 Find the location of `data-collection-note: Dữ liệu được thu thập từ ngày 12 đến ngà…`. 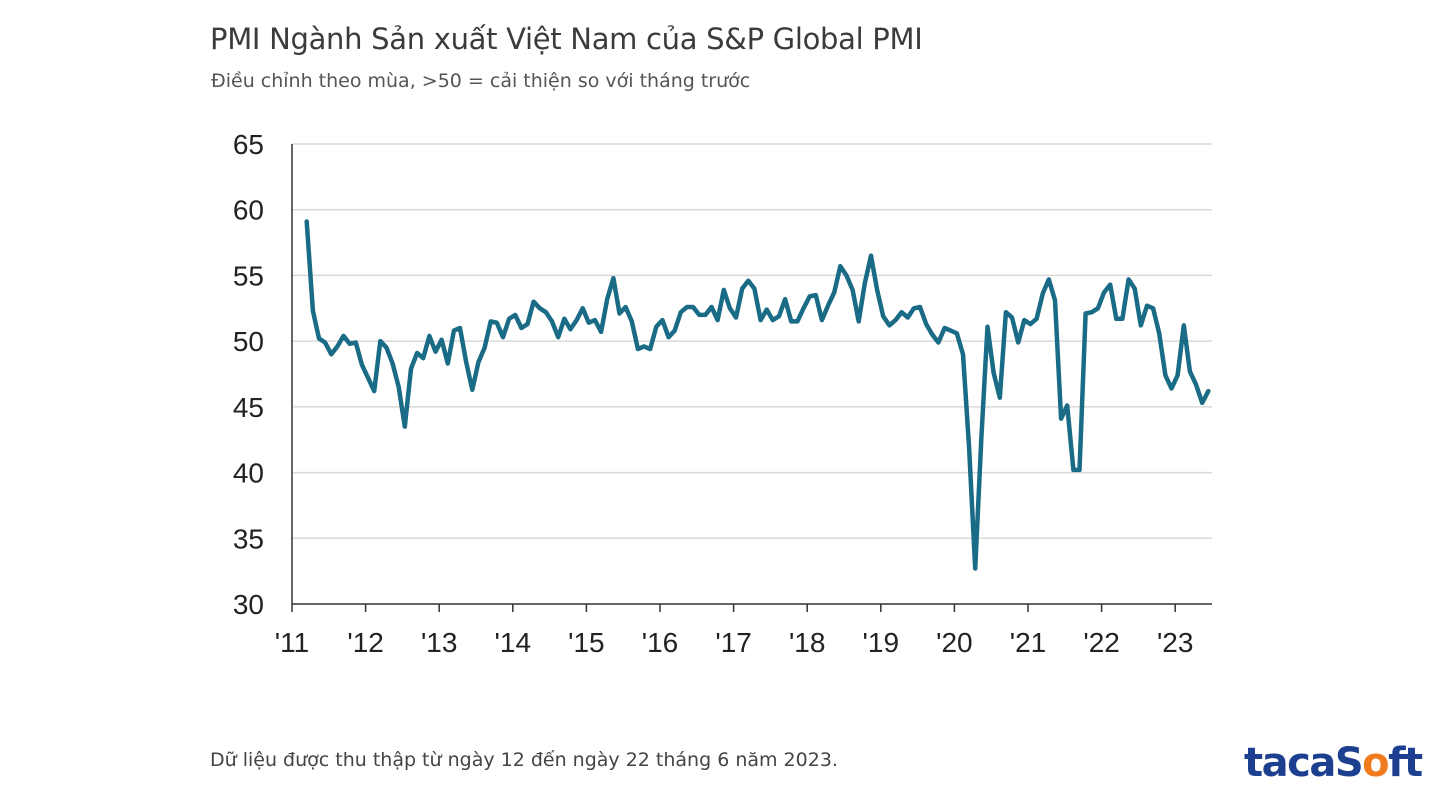

data-collection-note: Dữ liệu được thu thập từ ngày 12 đến ngà… is located at coordinates (524, 760).